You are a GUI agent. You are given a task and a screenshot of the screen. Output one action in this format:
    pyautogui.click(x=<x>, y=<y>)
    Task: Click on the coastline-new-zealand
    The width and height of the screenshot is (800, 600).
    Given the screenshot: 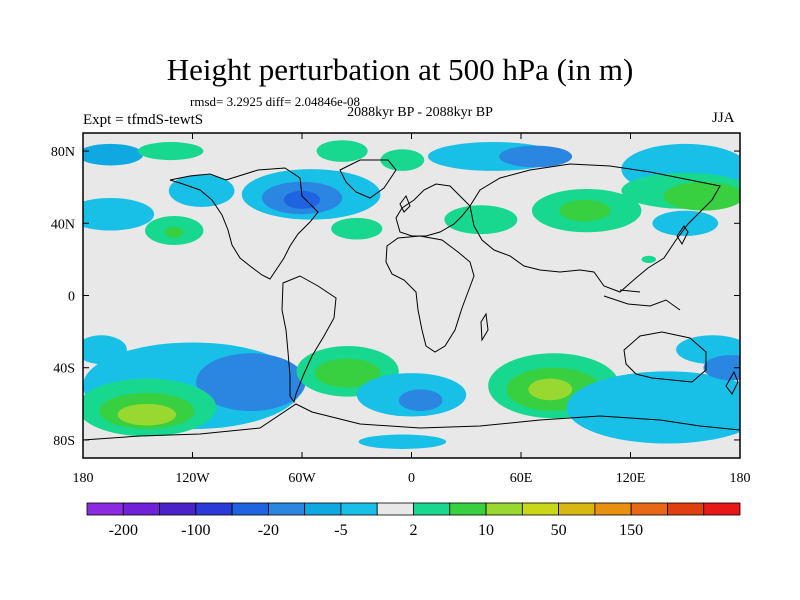 What is the action you would take?
    pyautogui.click(x=732, y=382)
    